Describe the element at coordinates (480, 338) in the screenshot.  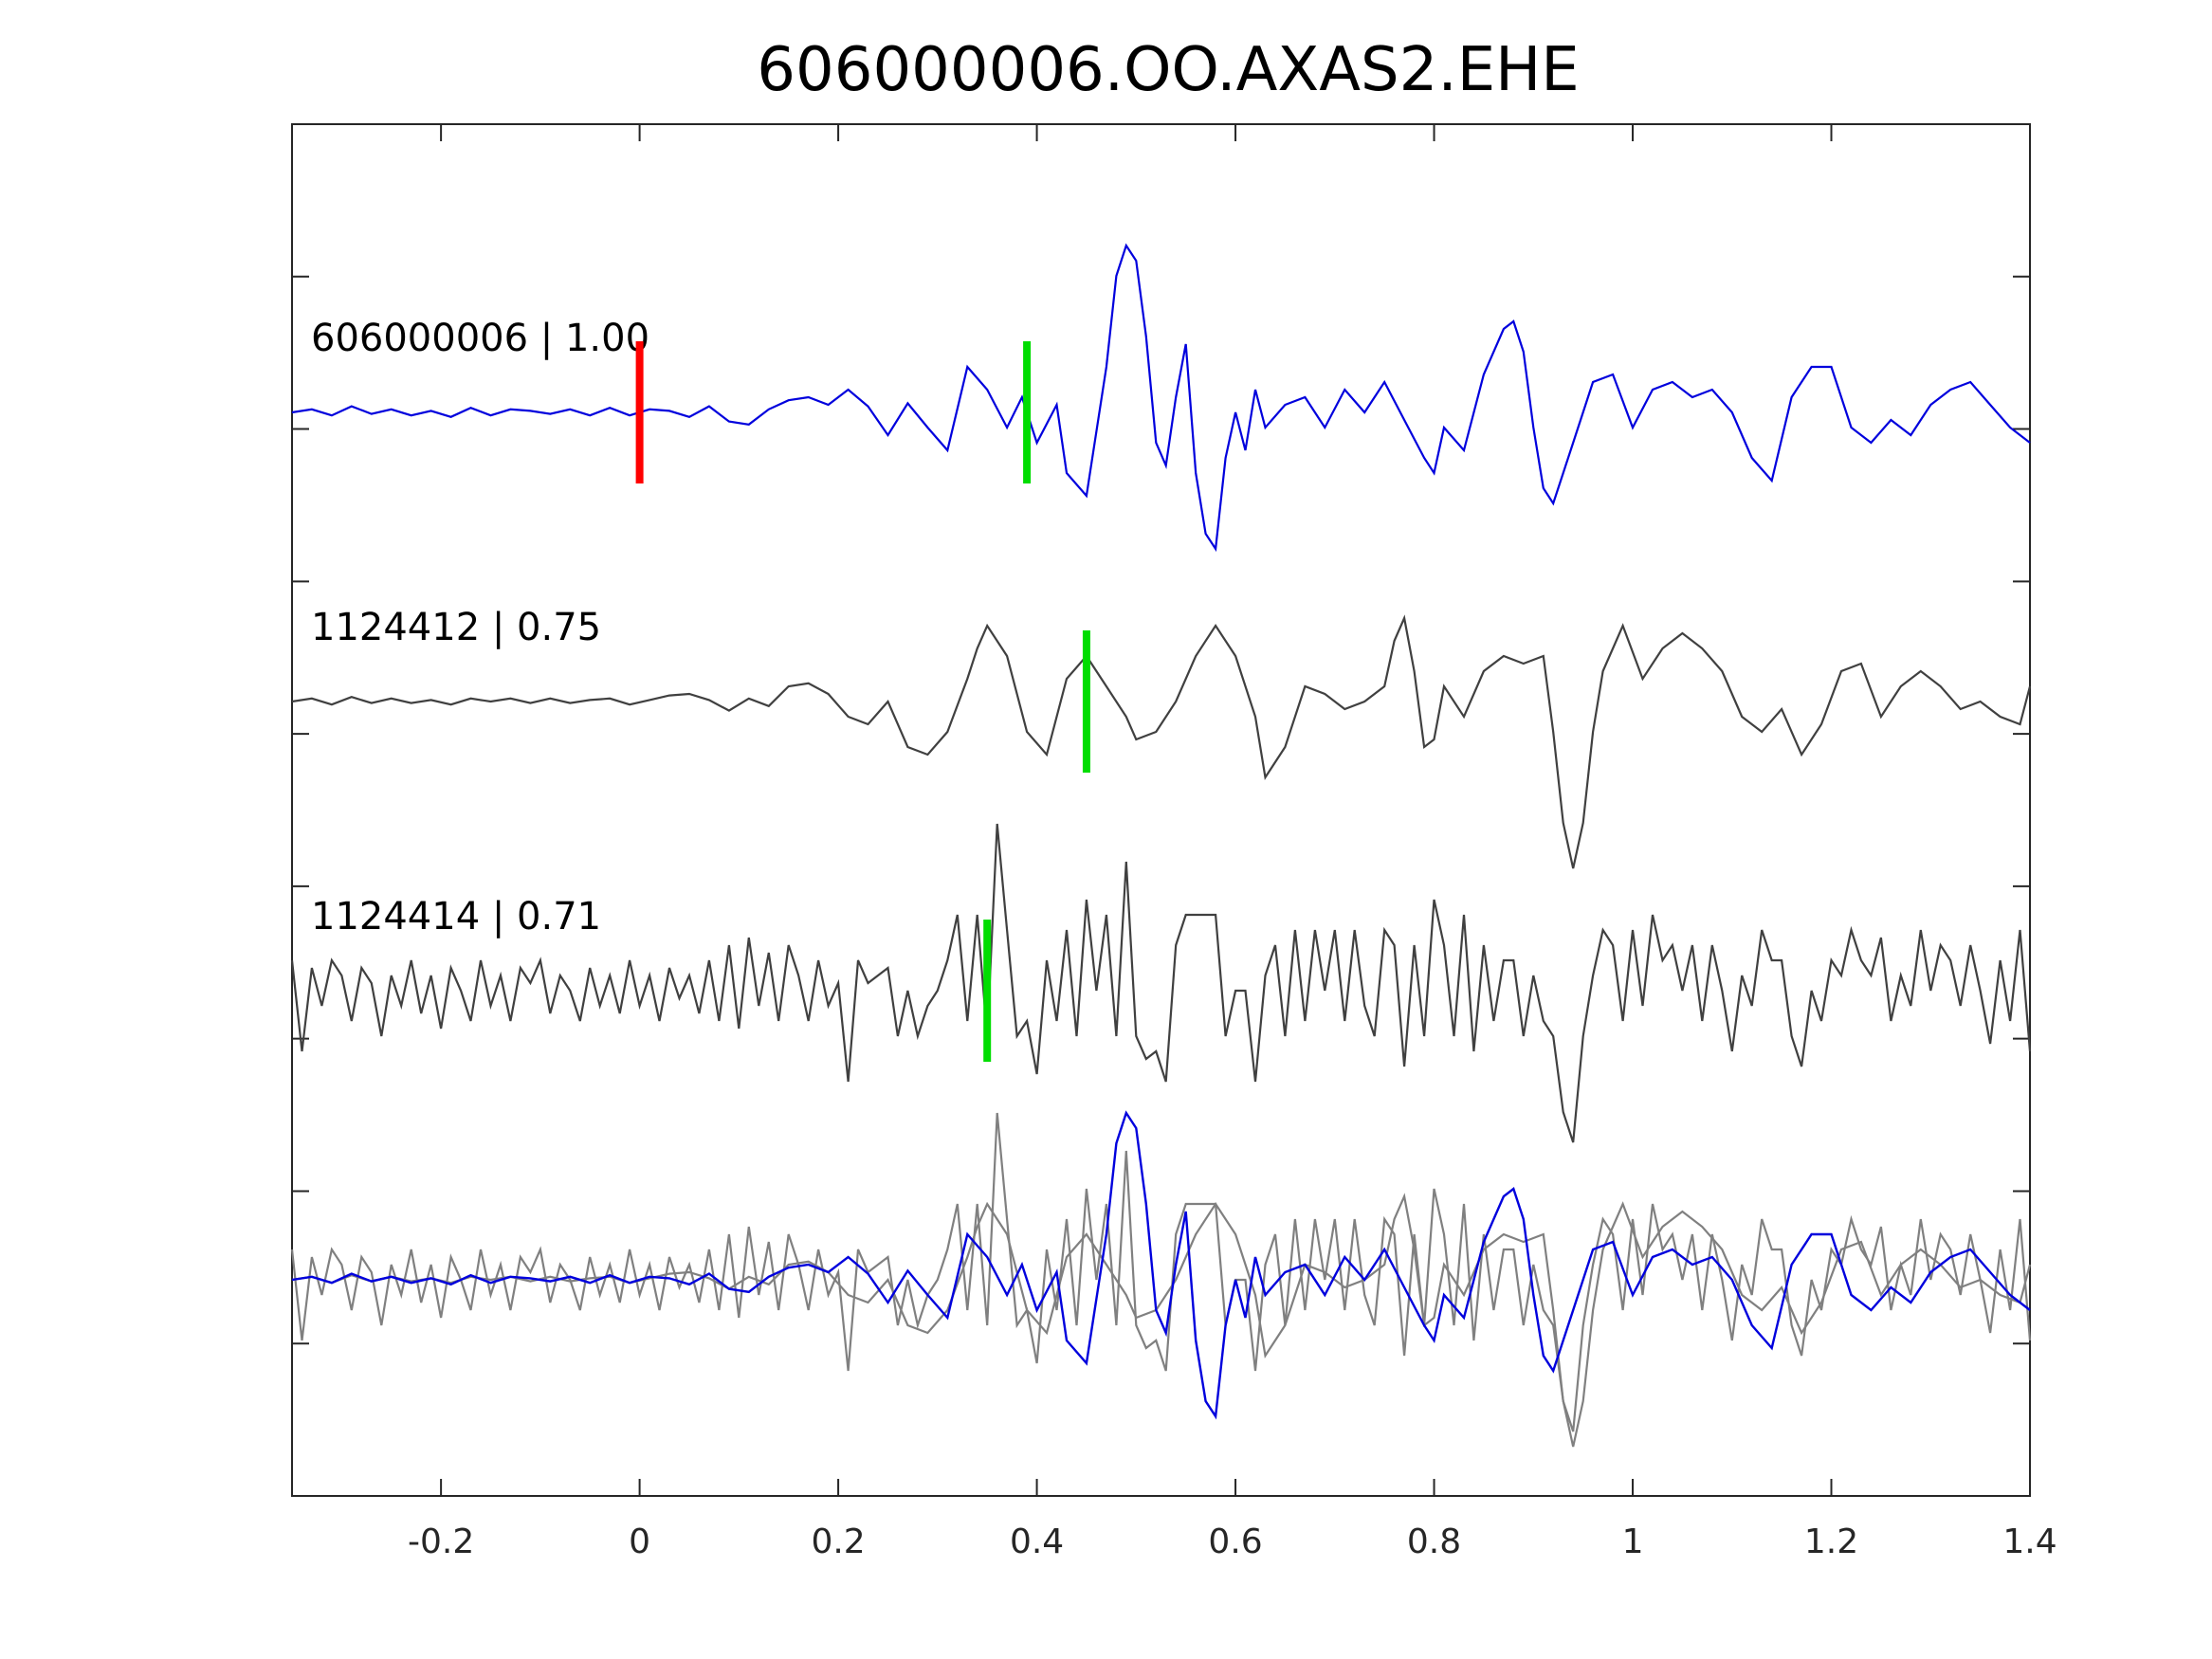
I see `trace-label-606000006: 606000006 | 1.00` at that location.